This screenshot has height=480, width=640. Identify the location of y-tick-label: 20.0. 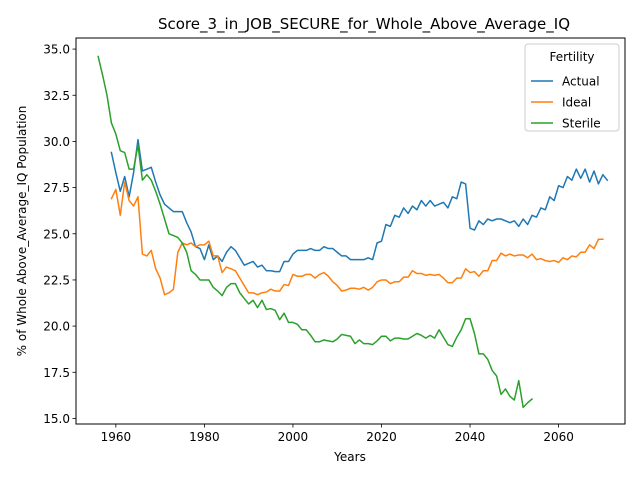
(56, 327).